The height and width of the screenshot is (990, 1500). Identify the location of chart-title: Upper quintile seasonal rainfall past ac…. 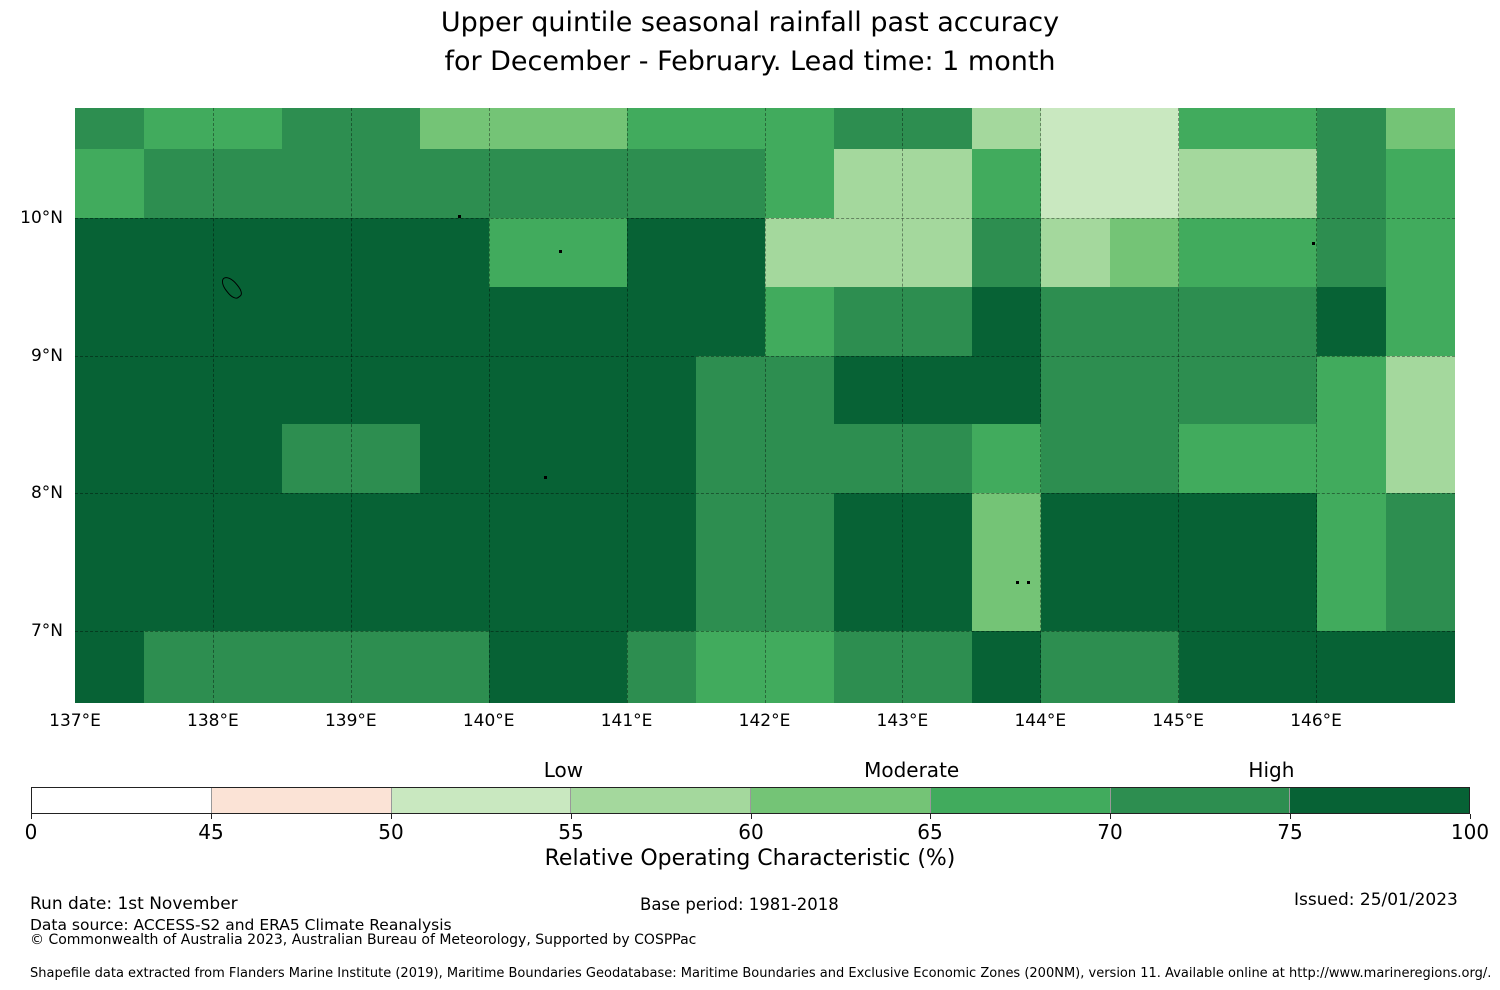
(750, 42).